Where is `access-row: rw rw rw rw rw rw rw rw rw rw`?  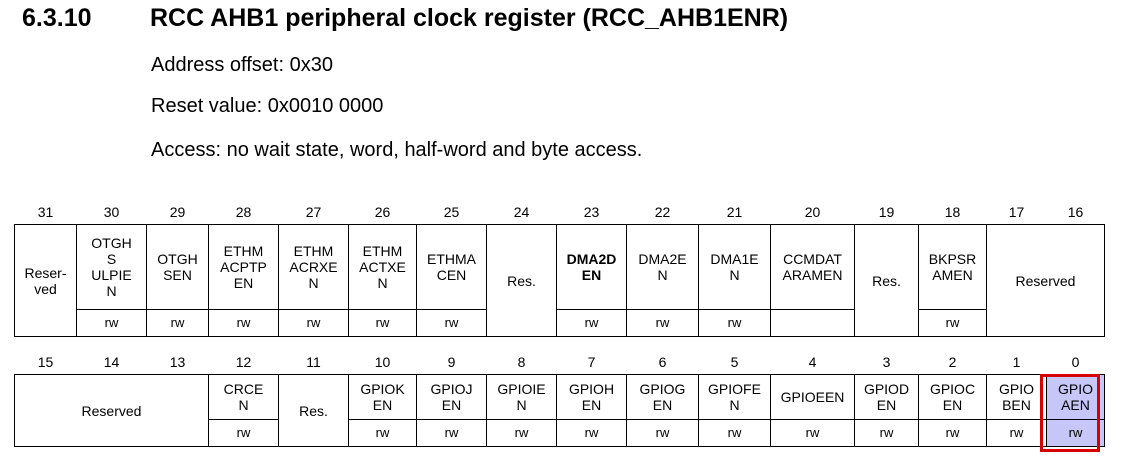 access-row: rw rw rw rw rw rw rw rw rw rw is located at coordinates (560, 323).